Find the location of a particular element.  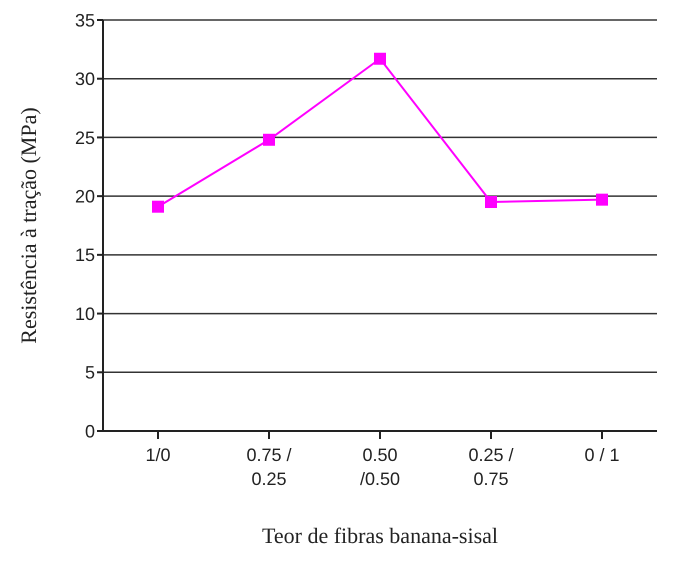

y-tick-label: 25 is located at coordinates (84, 138).